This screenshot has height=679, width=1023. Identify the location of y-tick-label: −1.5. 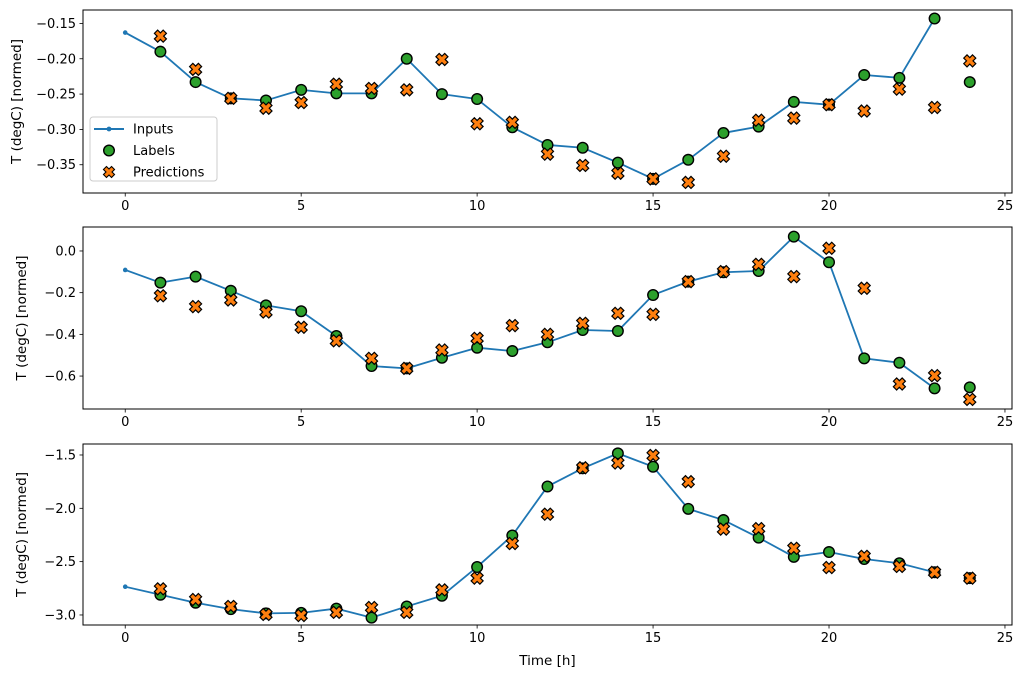
(60, 455).